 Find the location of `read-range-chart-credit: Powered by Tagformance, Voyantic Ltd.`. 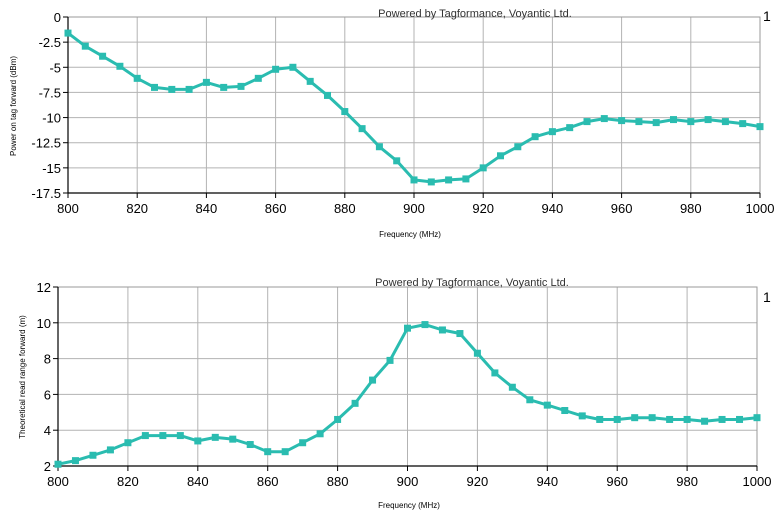

read-range-chart-credit: Powered by Tagformance, Voyantic Ltd. is located at coordinates (472, 283).